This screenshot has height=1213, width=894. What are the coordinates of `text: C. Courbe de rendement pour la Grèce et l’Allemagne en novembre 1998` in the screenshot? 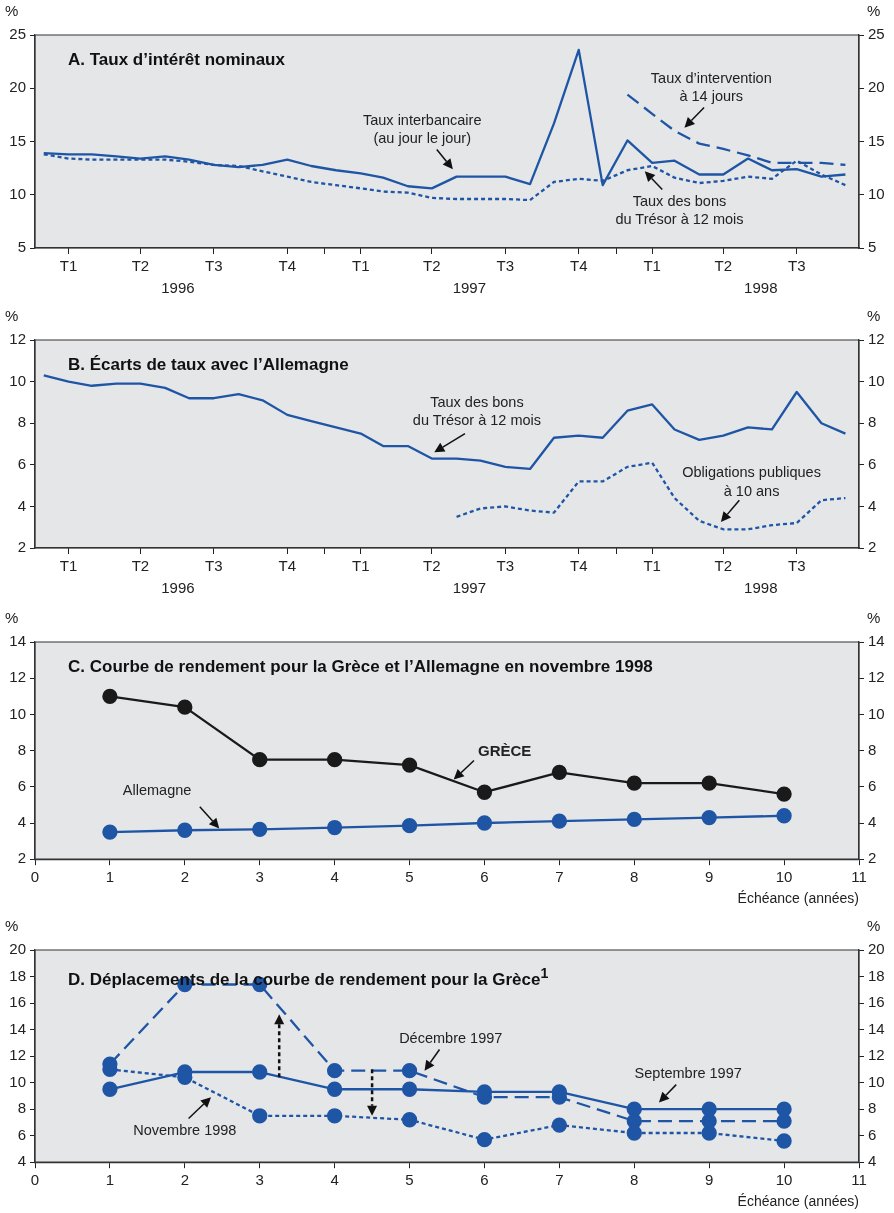 It's located at (360, 667).